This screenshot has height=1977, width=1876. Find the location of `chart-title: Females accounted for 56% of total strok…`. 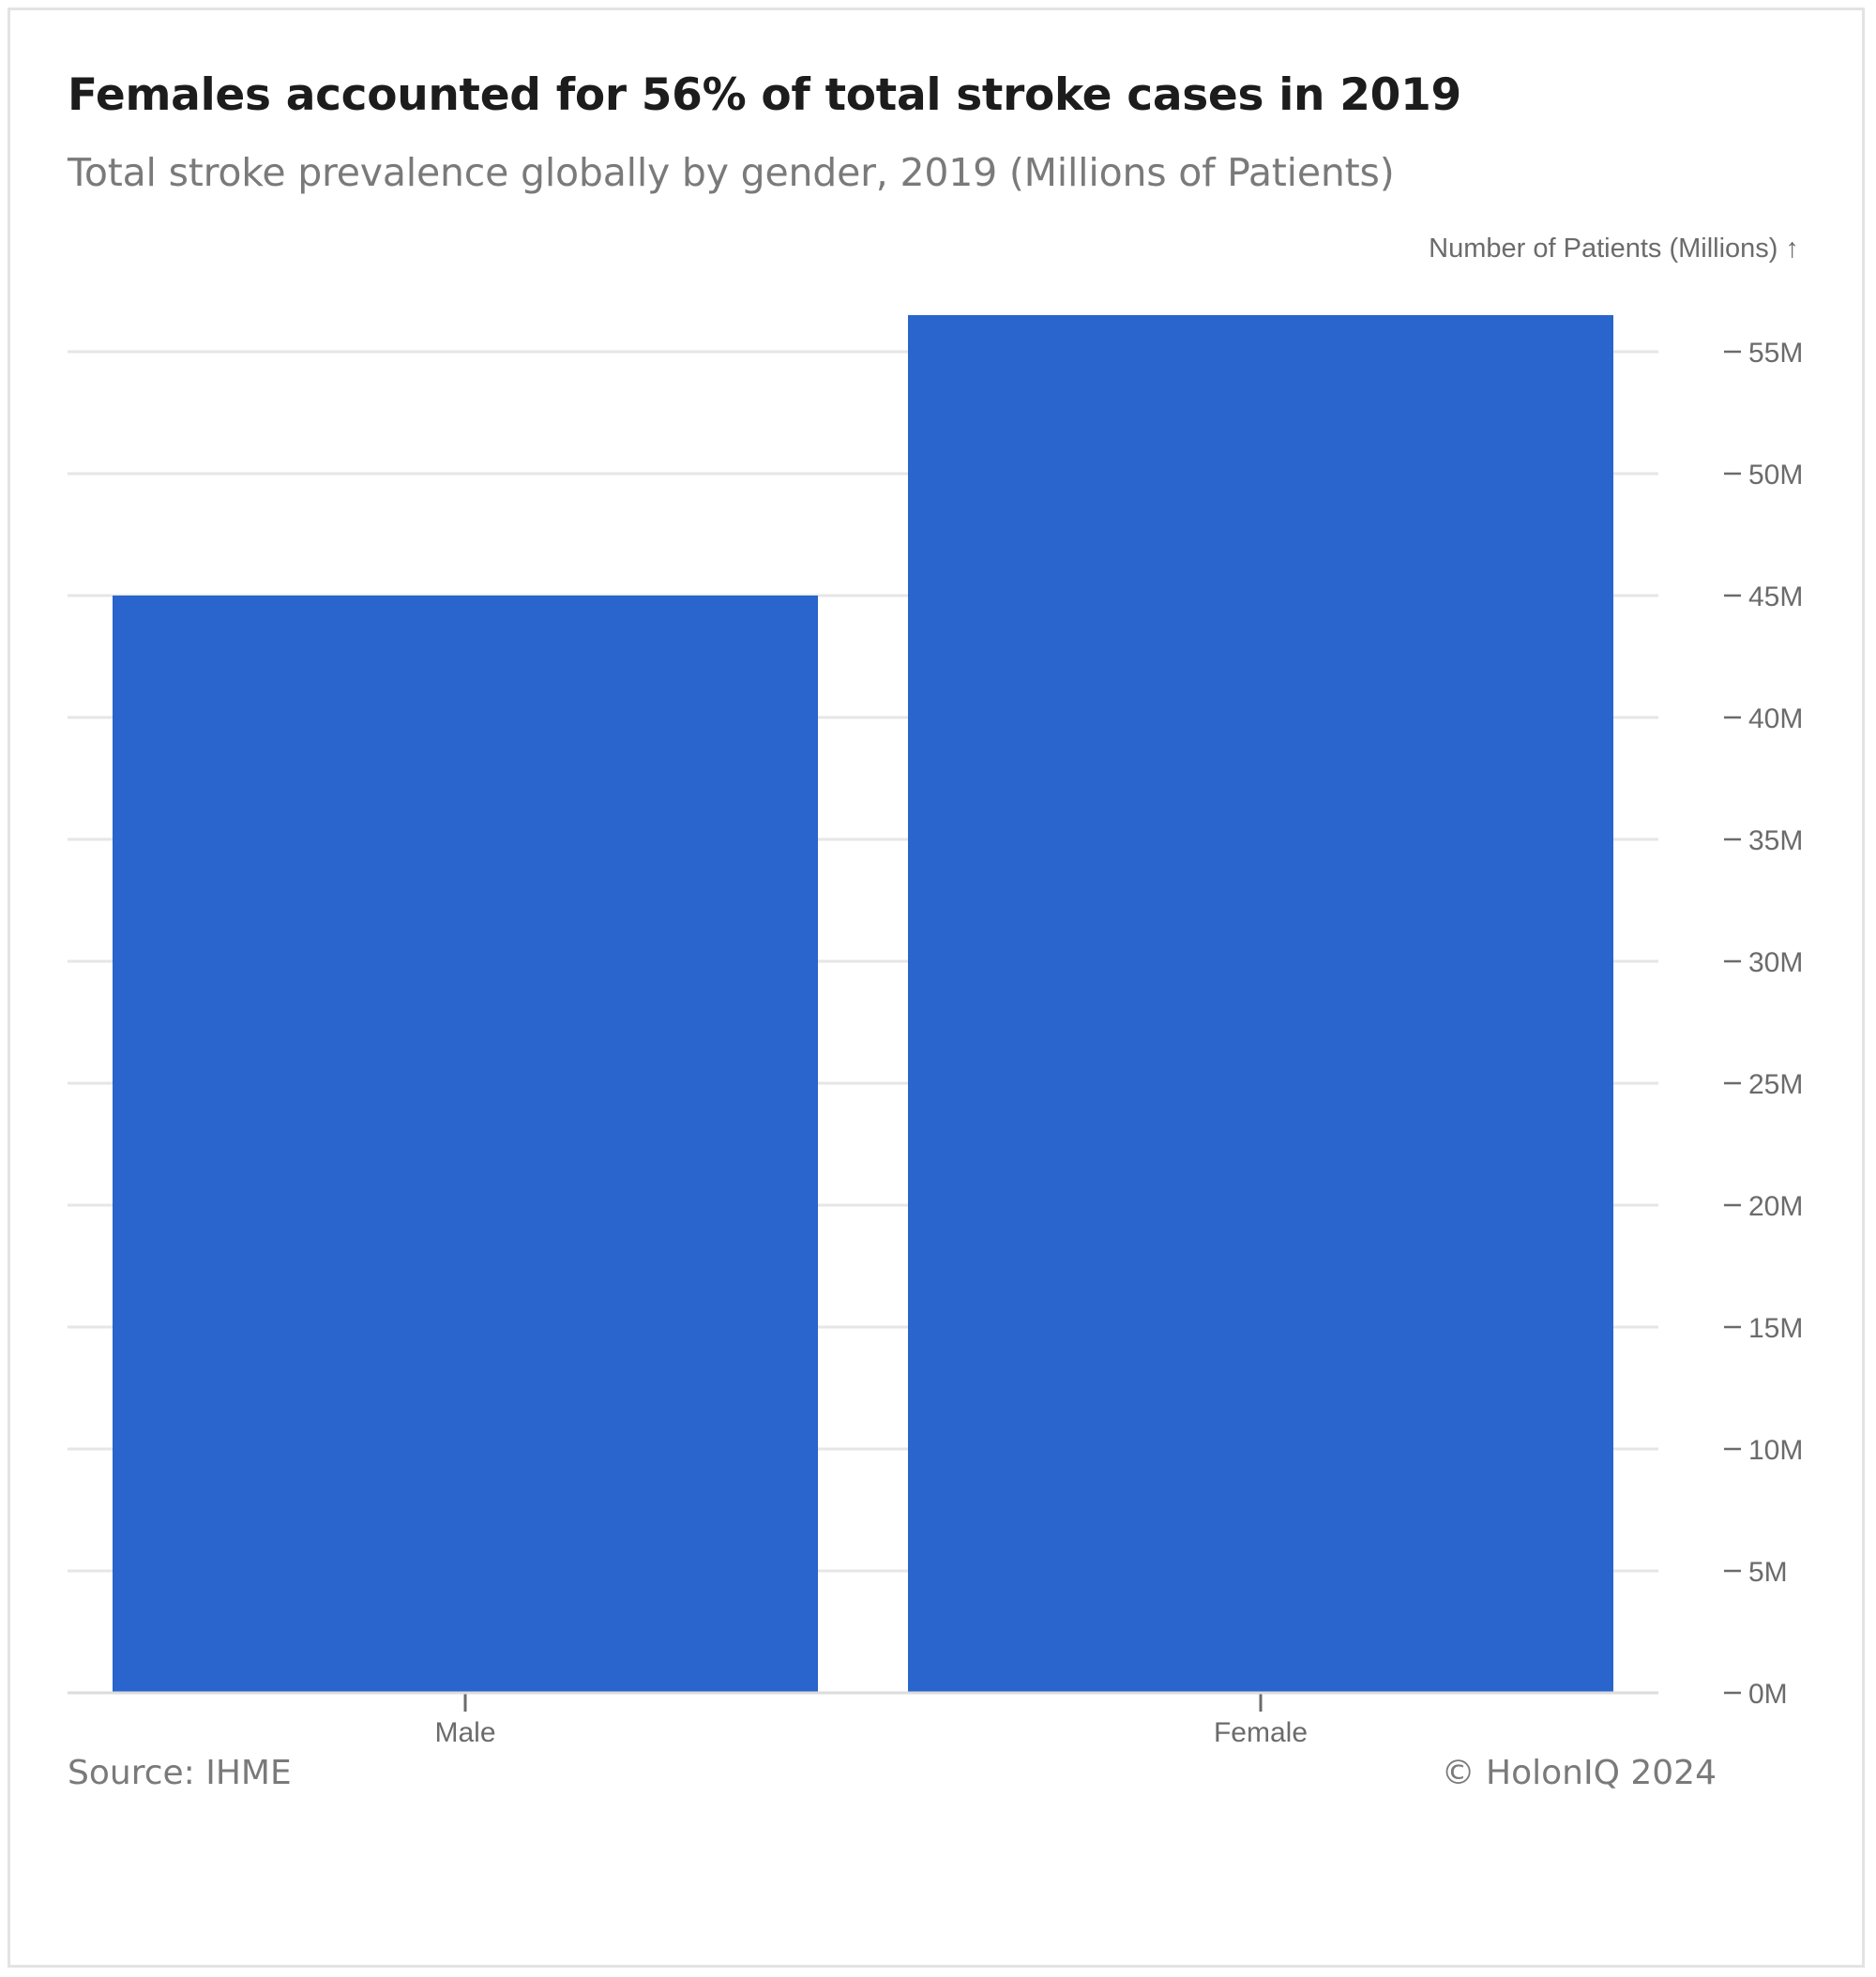

chart-title: Females accounted for 56% of total strok… is located at coordinates (764, 95).